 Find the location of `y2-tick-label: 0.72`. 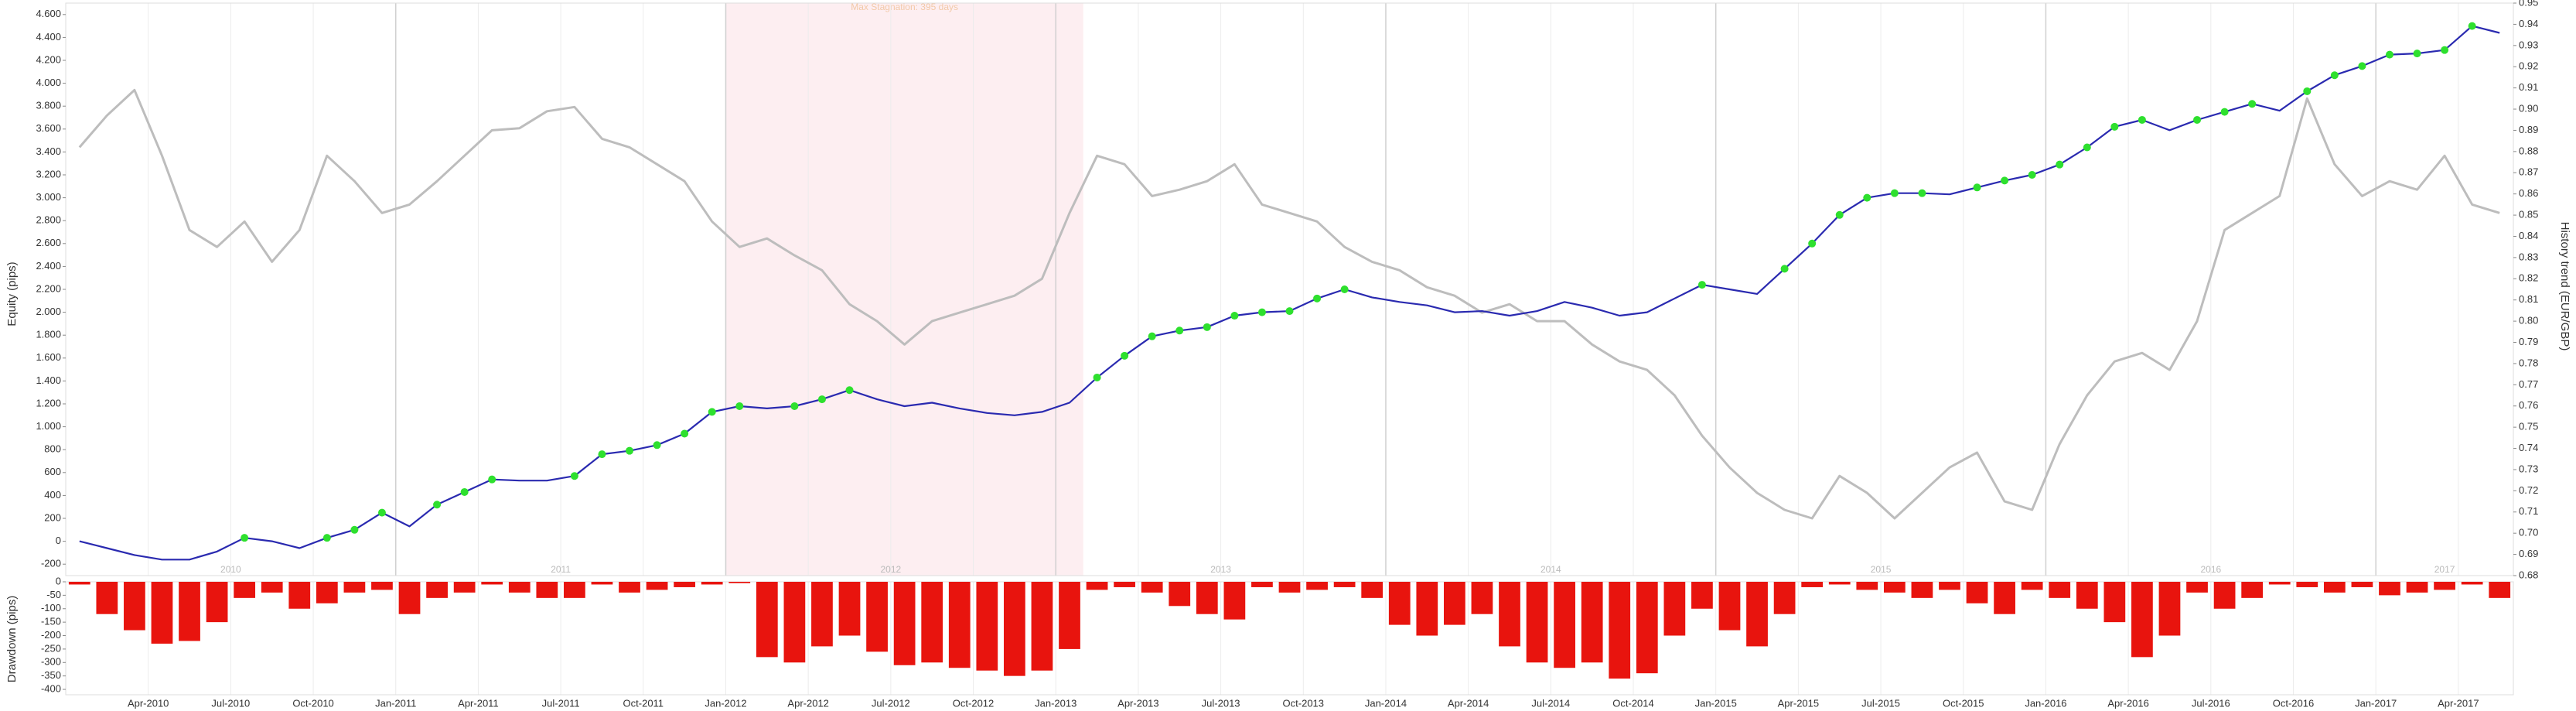

y2-tick-label: 0.72 is located at coordinates (2529, 490).